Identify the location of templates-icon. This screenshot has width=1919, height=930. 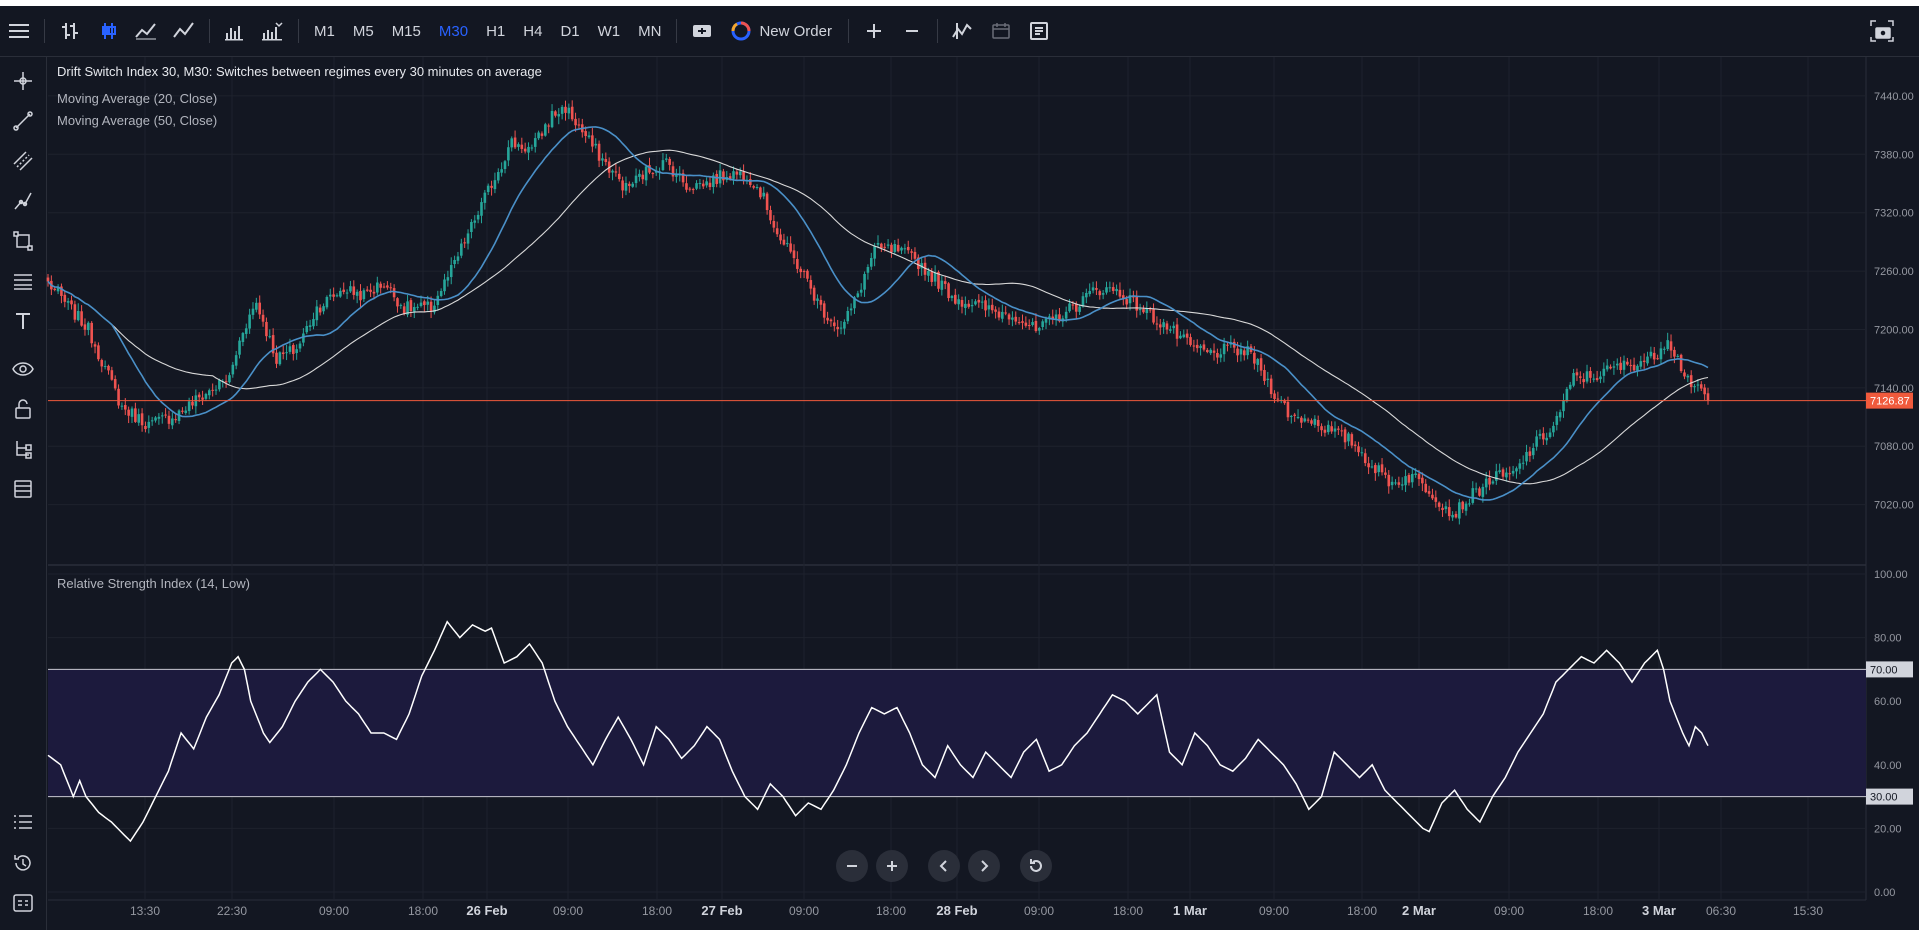
(1039, 31).